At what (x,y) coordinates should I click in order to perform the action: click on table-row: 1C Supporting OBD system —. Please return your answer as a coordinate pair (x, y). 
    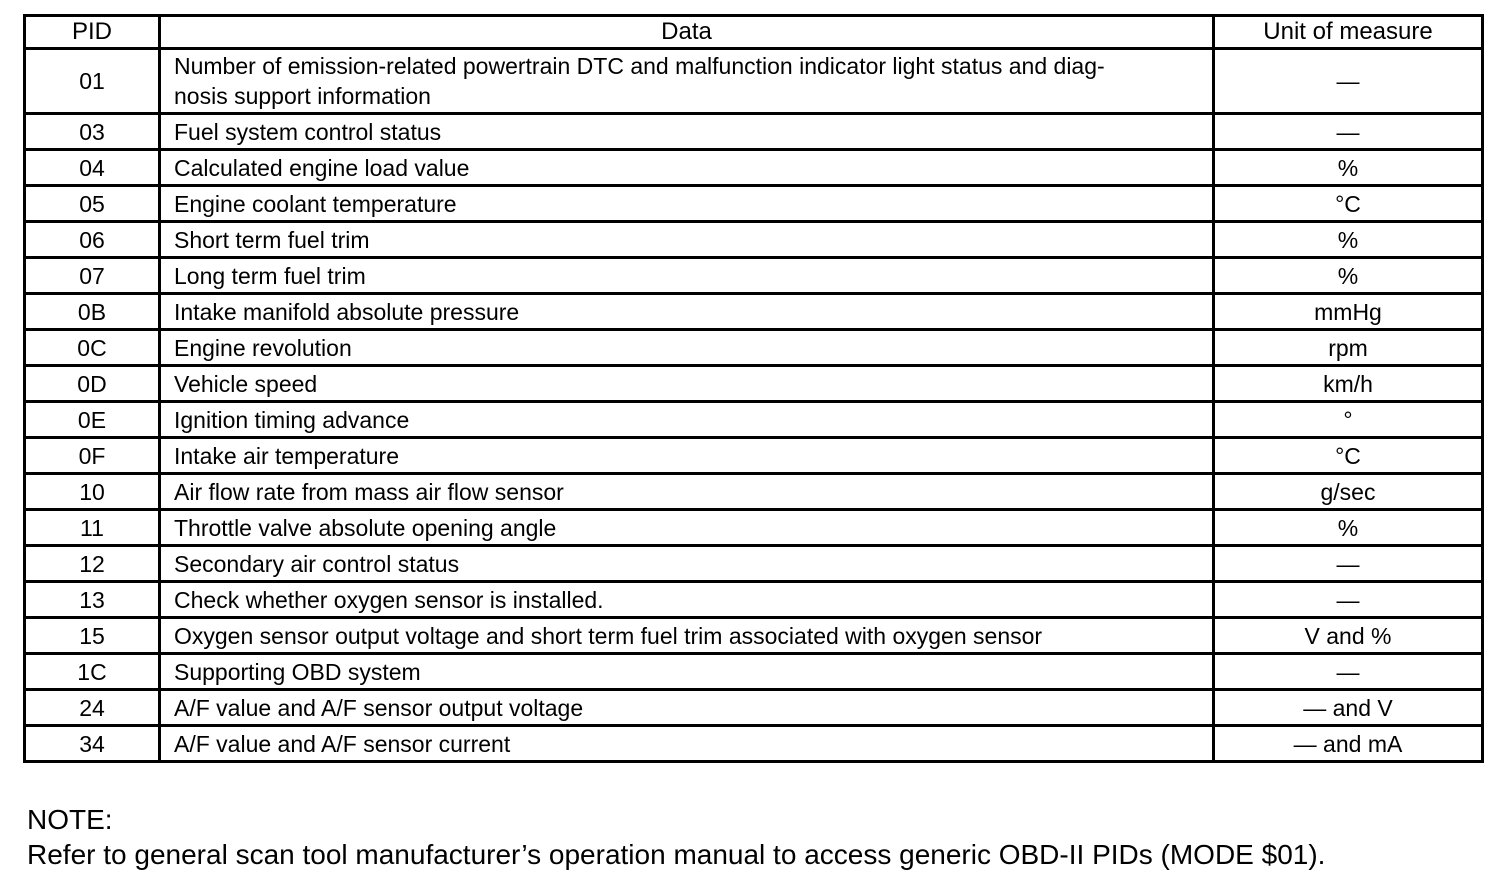
    Looking at the image, I should click on (753, 671).